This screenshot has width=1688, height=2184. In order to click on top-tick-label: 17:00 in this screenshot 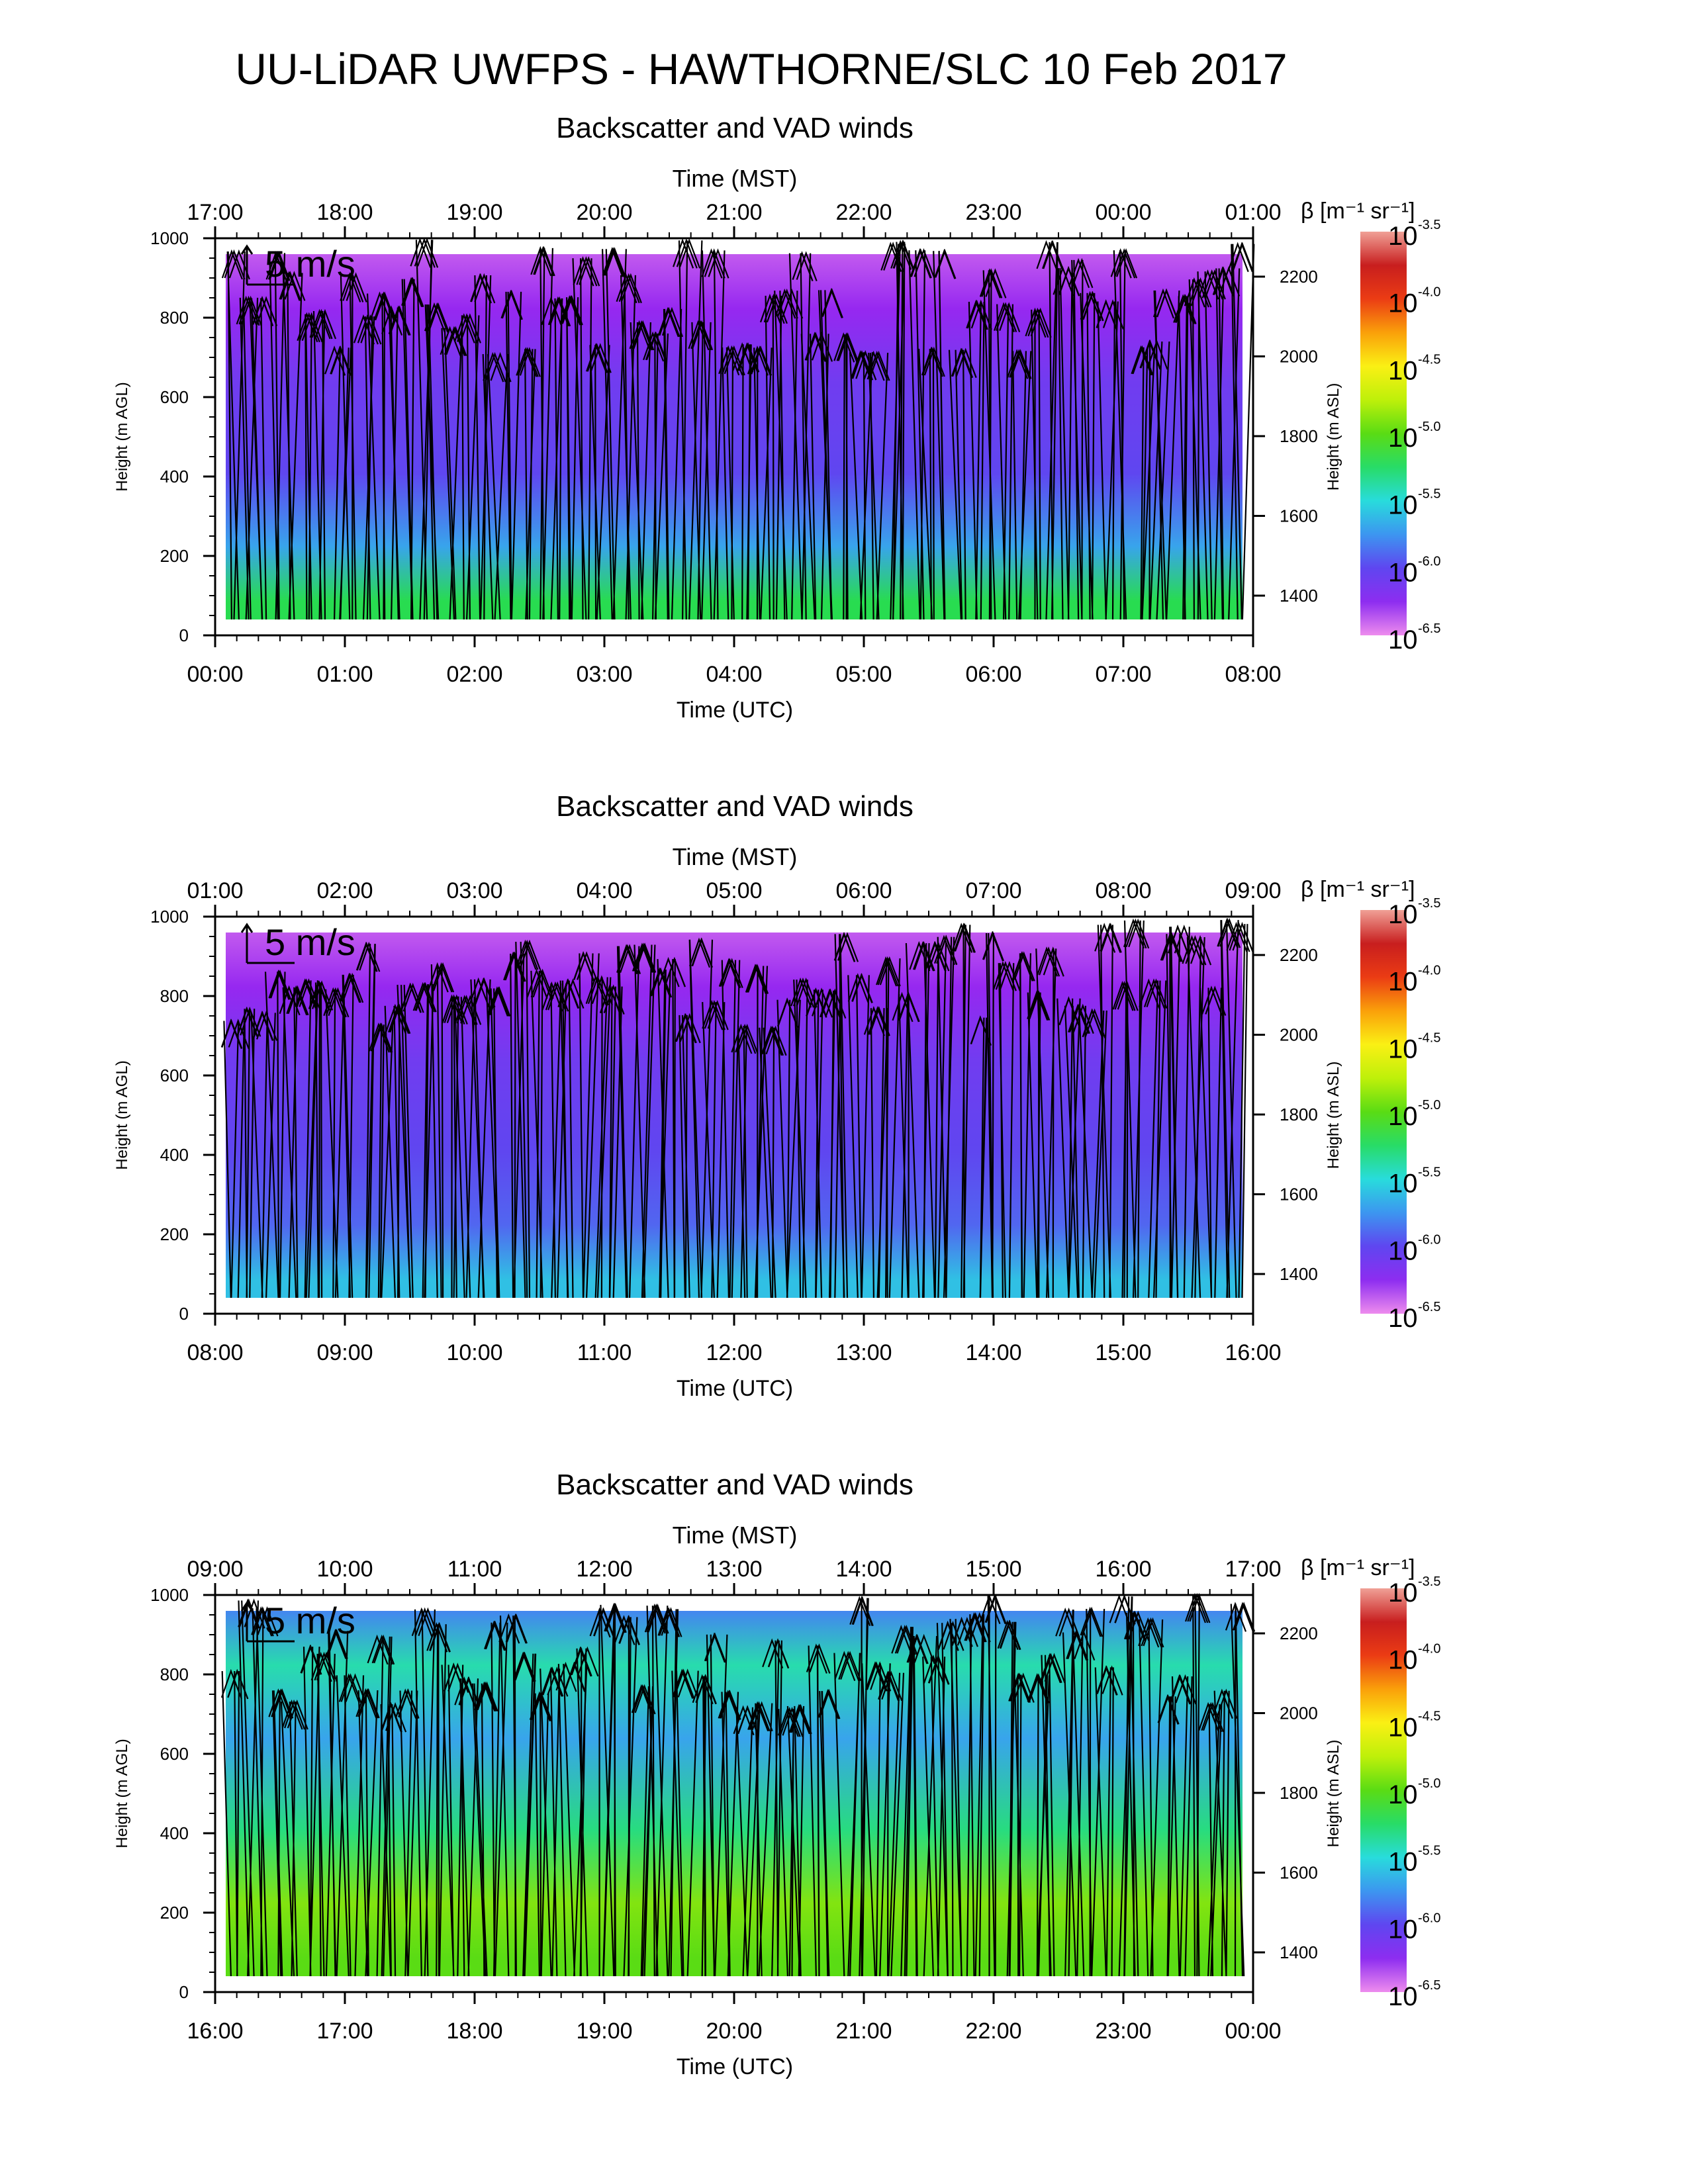, I will do `click(1253, 1570)`.